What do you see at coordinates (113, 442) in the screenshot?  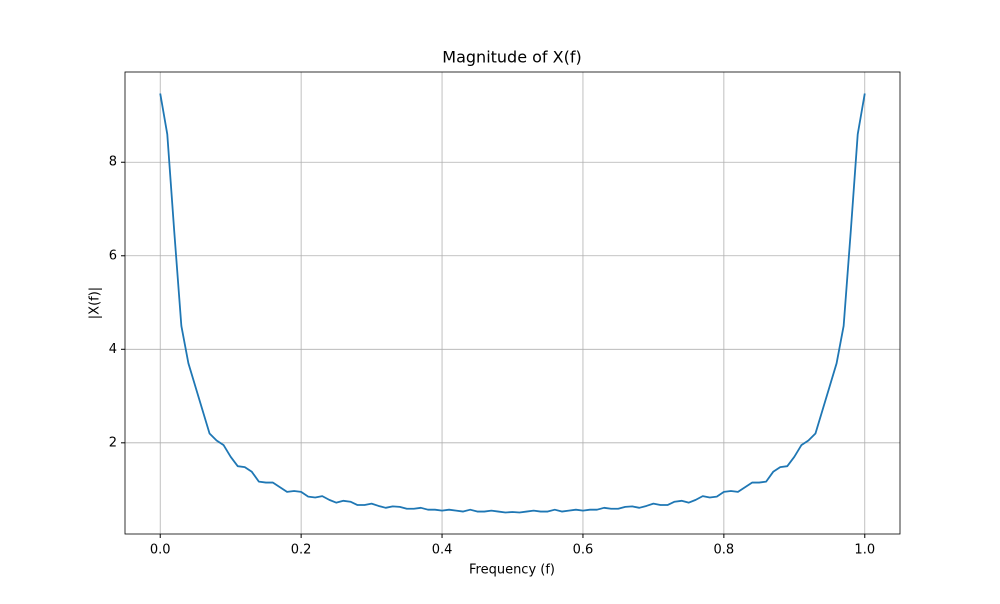 I see `y-tick-label: 2` at bounding box center [113, 442].